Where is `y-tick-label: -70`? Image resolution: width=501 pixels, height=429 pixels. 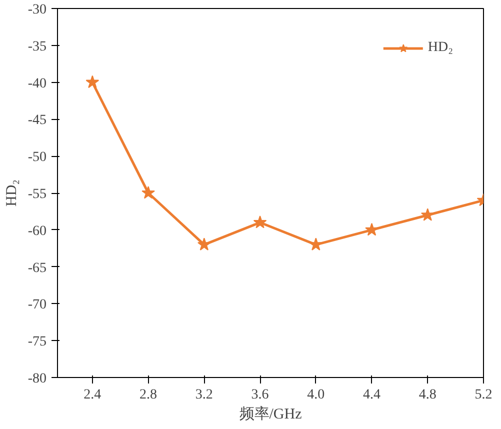 y-tick-label: -70 is located at coordinates (37, 305).